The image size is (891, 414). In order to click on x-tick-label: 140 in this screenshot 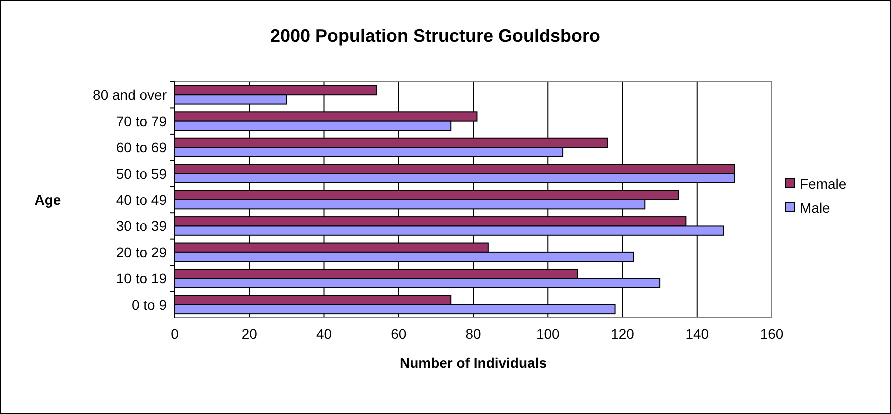, I will do `click(698, 334)`.